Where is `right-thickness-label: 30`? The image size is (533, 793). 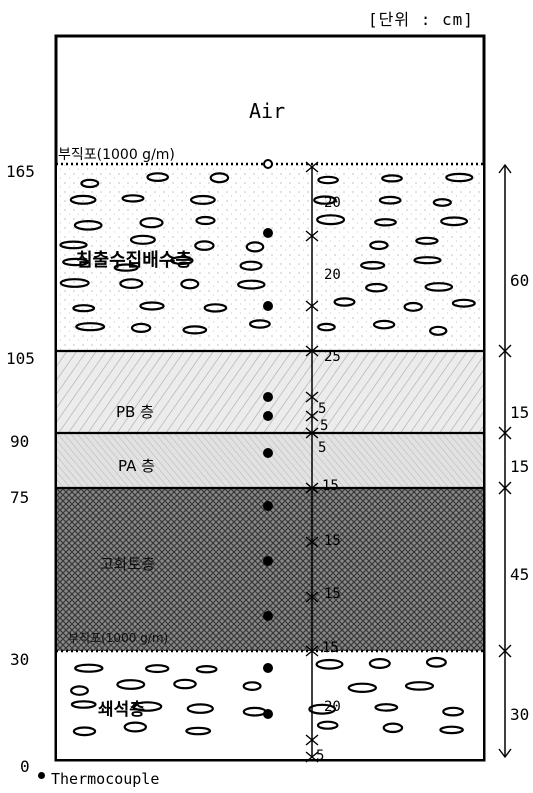
right-thickness-label: 30 is located at coordinates (519, 714).